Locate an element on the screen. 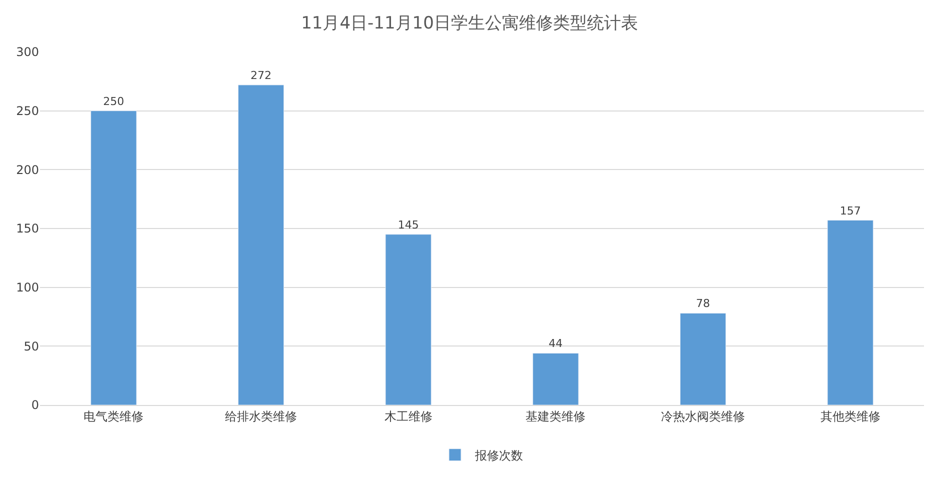 This screenshot has width=939, height=481. data-label: 78 is located at coordinates (703, 303).